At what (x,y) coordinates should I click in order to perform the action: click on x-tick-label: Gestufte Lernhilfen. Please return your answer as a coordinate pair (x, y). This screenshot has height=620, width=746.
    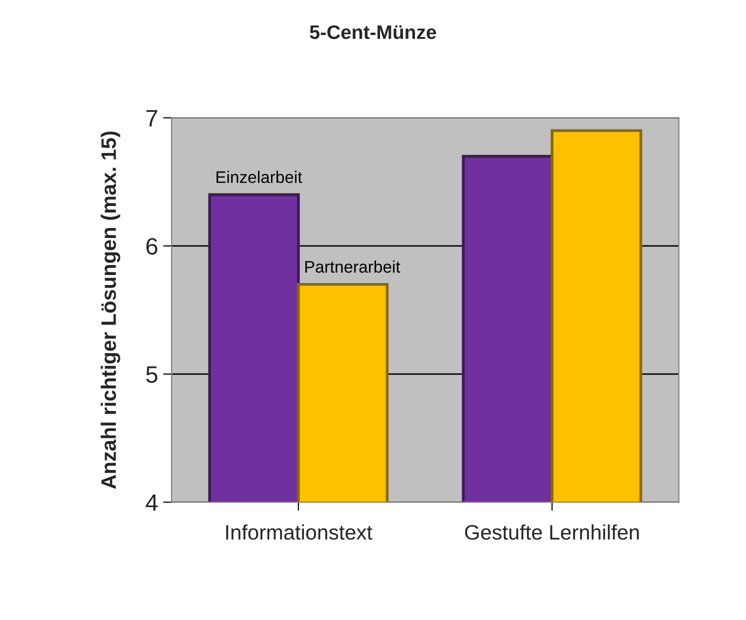
    Looking at the image, I should click on (552, 532).